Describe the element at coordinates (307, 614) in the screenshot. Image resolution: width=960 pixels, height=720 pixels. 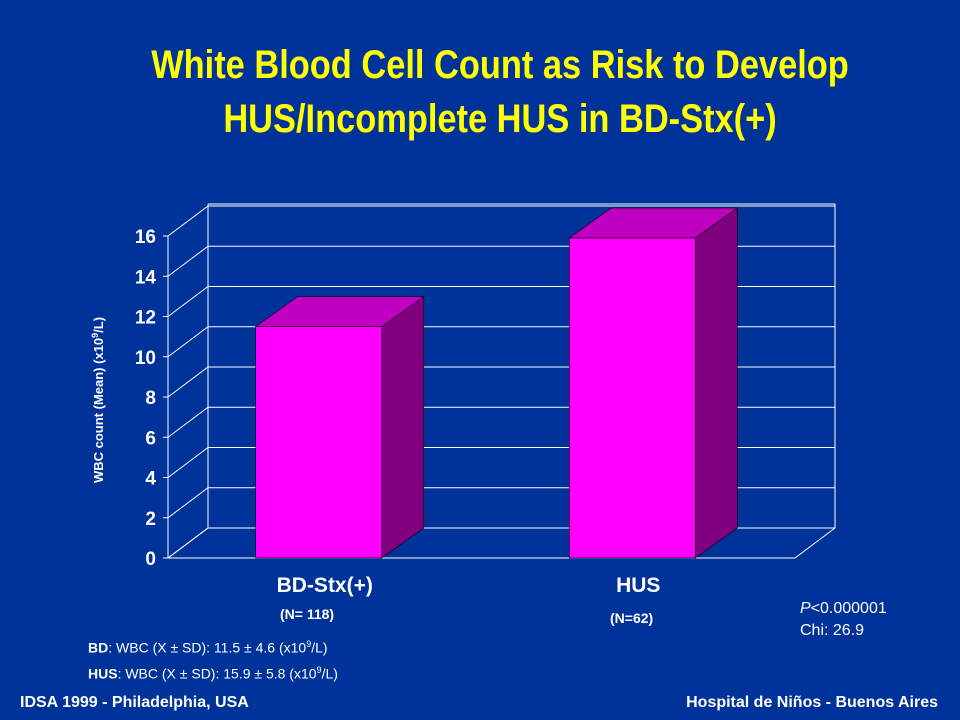
I see `bd-count: (N= 118)` at that location.